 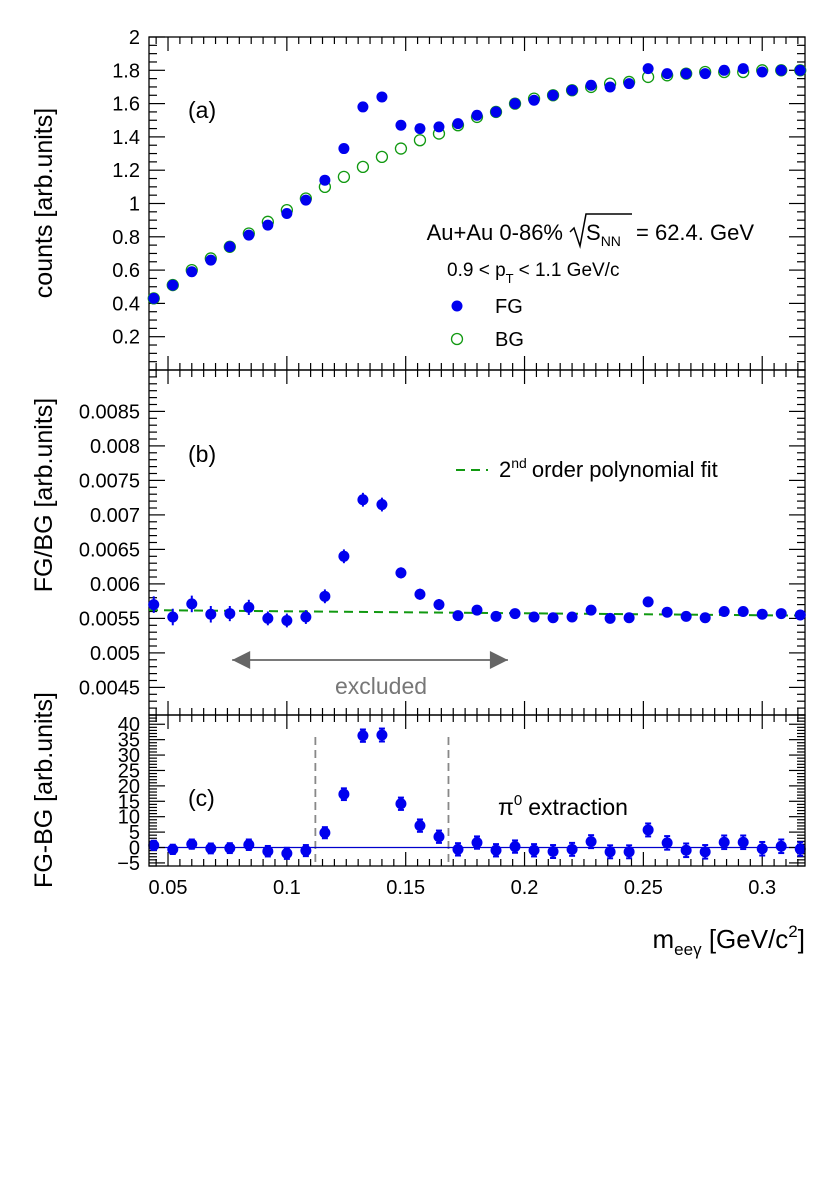 What do you see at coordinates (202, 110) in the screenshot?
I see `panel-a-tag: (a)` at bounding box center [202, 110].